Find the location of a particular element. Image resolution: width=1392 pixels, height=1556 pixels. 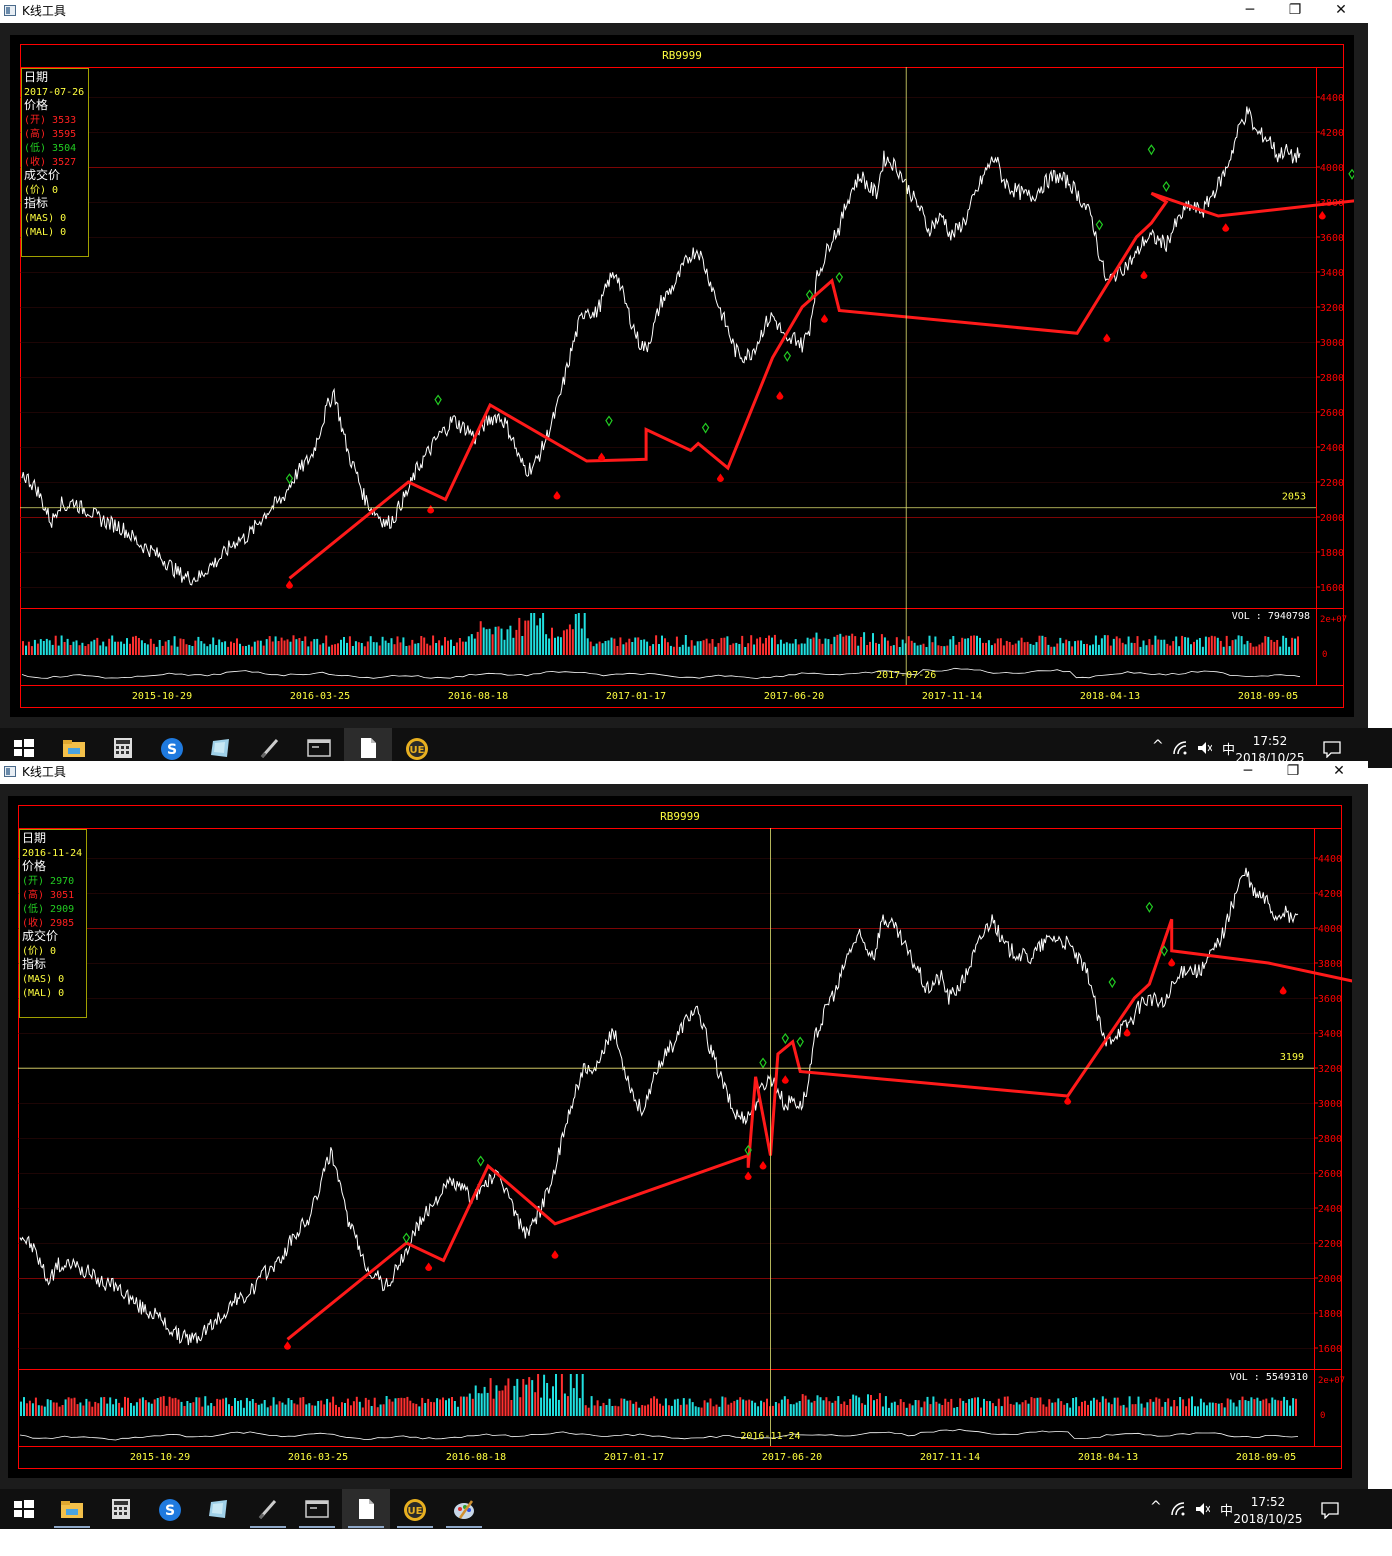

taskbar-paint is located at coordinates (464, 1509).